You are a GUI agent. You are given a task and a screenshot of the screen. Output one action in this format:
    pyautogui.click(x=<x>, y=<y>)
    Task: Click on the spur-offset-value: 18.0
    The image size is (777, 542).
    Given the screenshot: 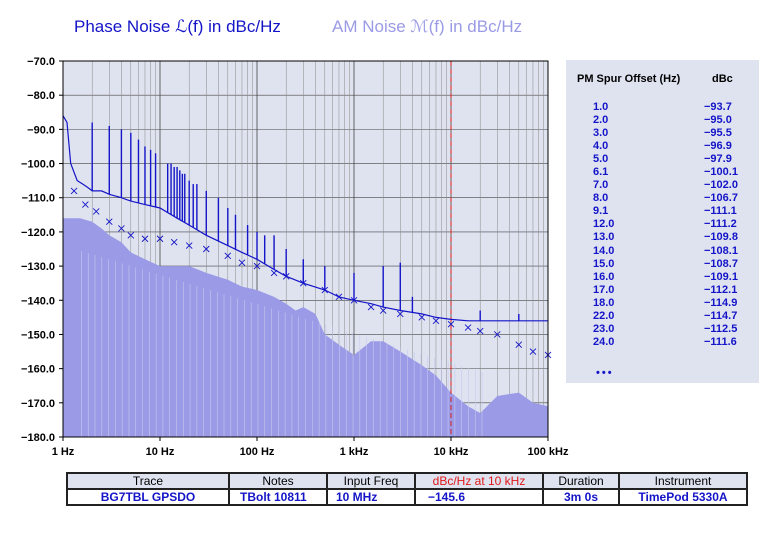 What is the action you would take?
    pyautogui.click(x=604, y=302)
    